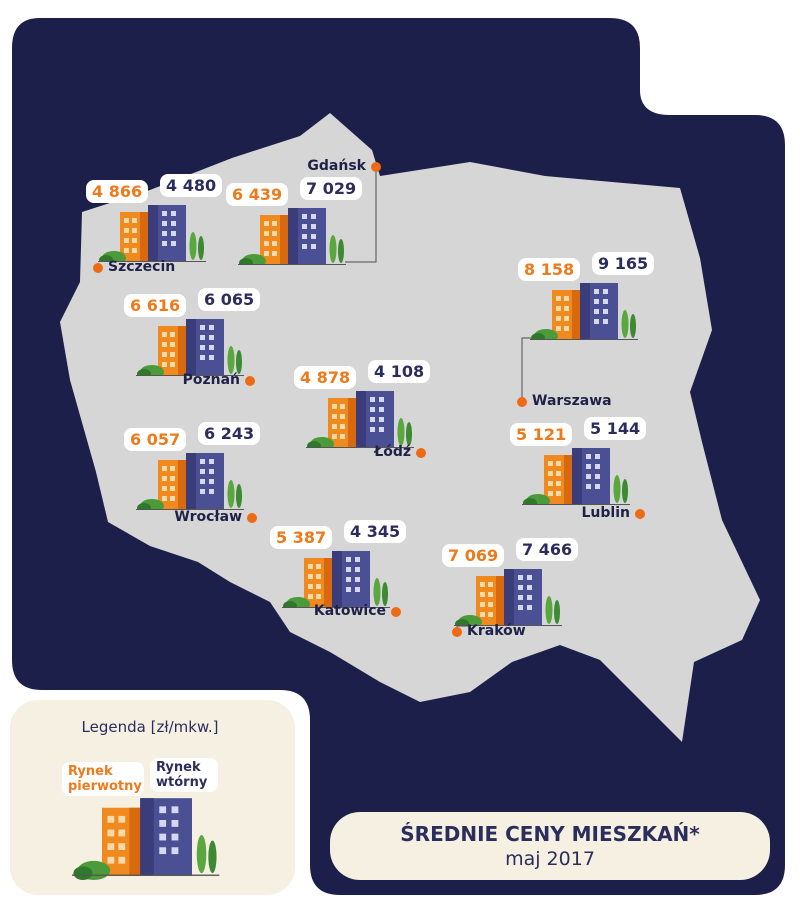 The height and width of the screenshot is (916, 800). What do you see at coordinates (392, 452) in the screenshot?
I see `city-name: Łódź` at bounding box center [392, 452].